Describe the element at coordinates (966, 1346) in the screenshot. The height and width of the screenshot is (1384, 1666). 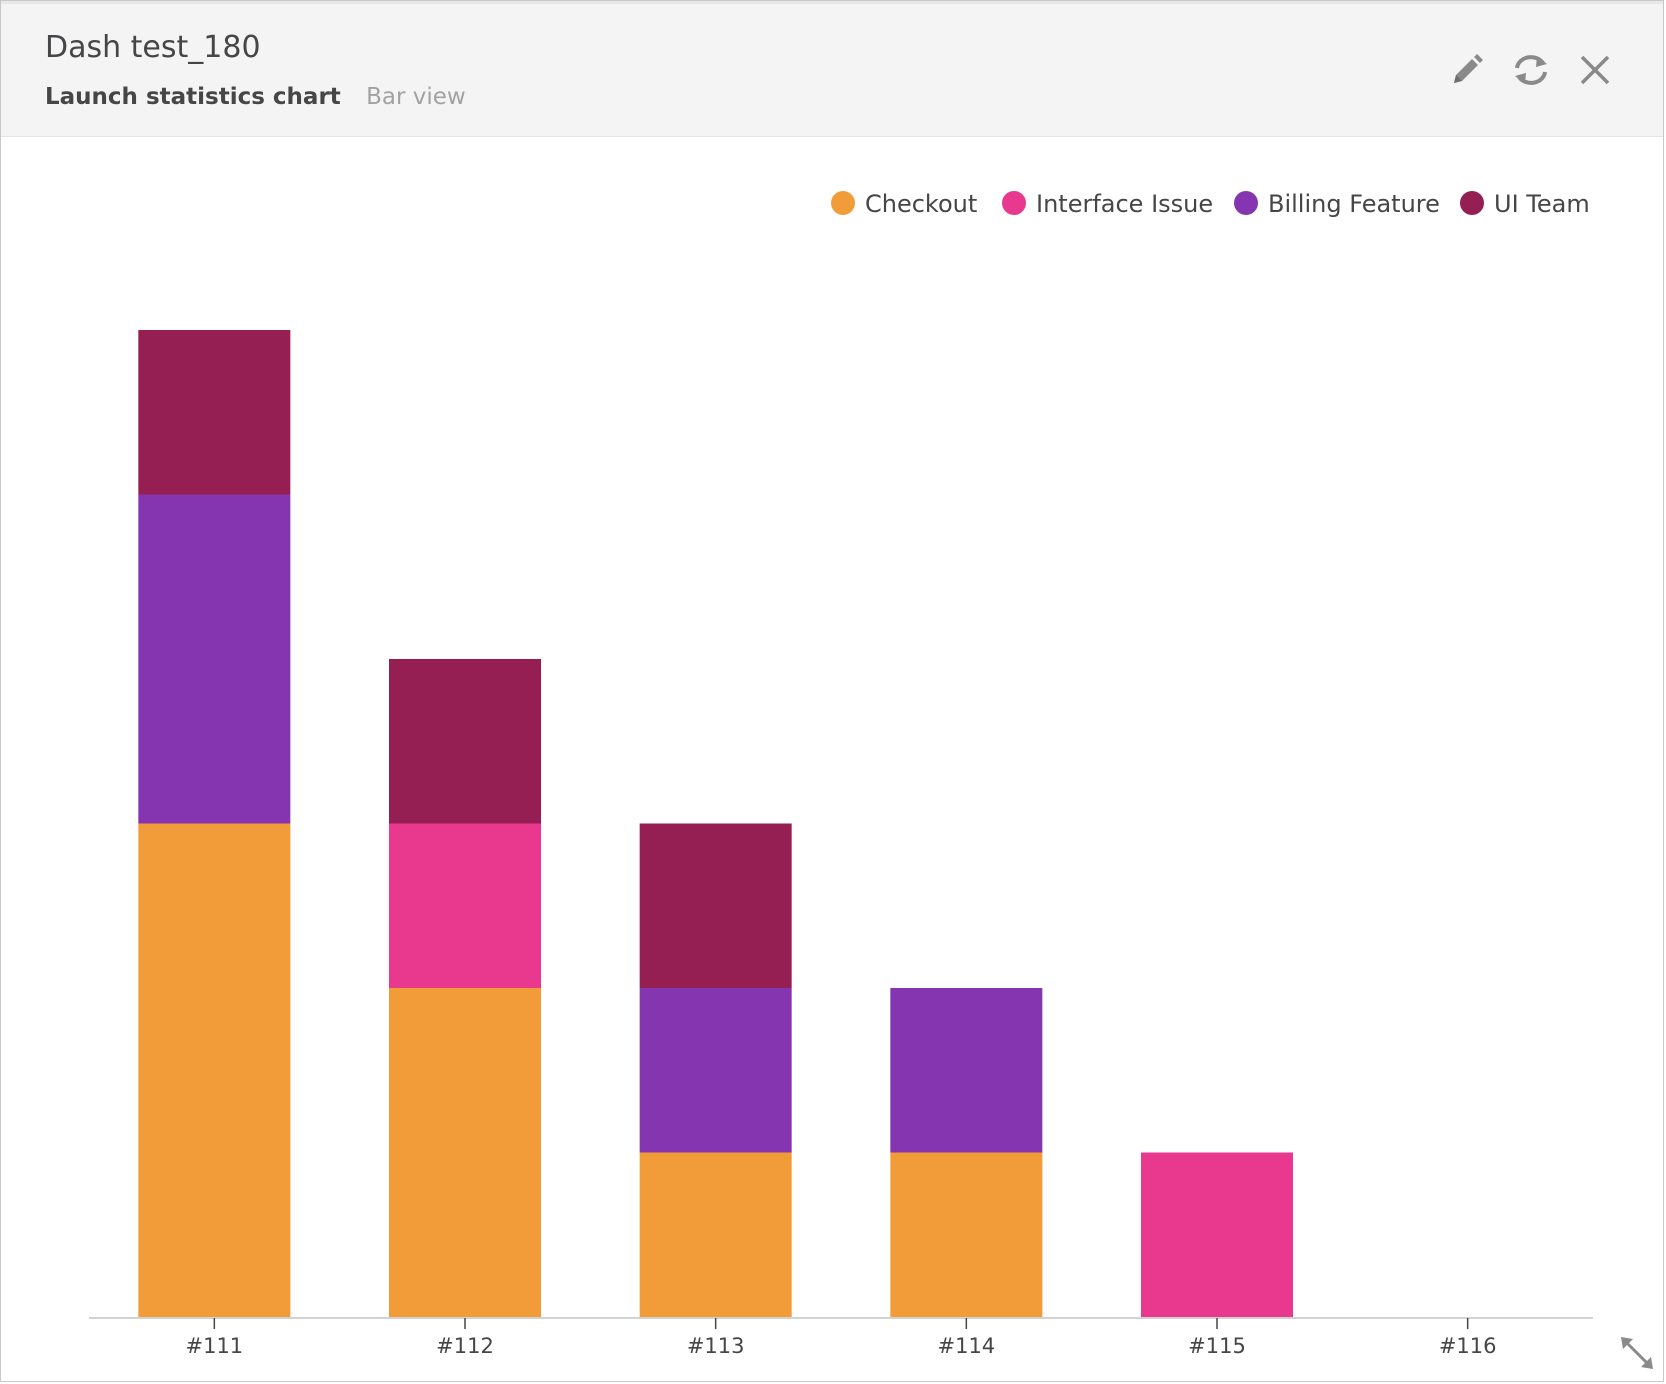
I see `x-tick-label: #114` at that location.